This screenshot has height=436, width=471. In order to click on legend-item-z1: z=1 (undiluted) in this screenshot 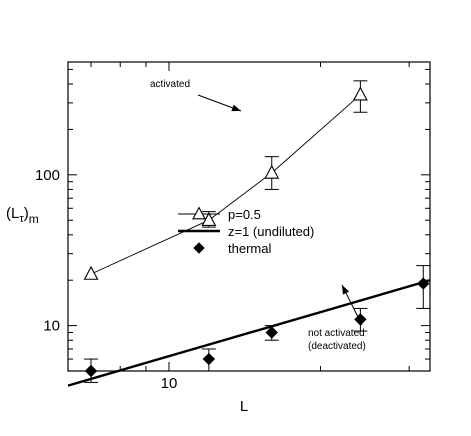, I will do `click(246, 231)`.